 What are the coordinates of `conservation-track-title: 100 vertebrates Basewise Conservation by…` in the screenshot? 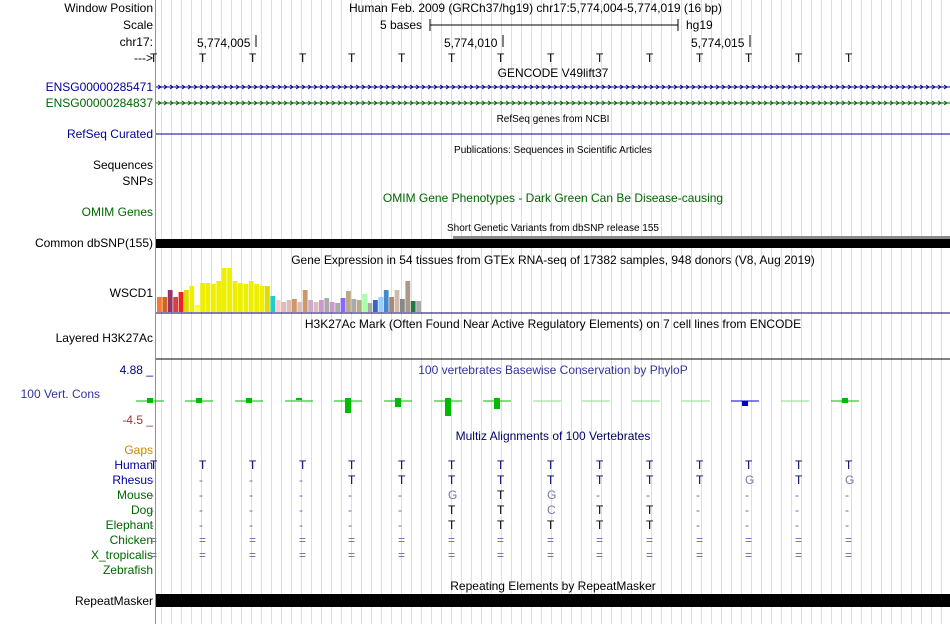 It's located at (553, 370).